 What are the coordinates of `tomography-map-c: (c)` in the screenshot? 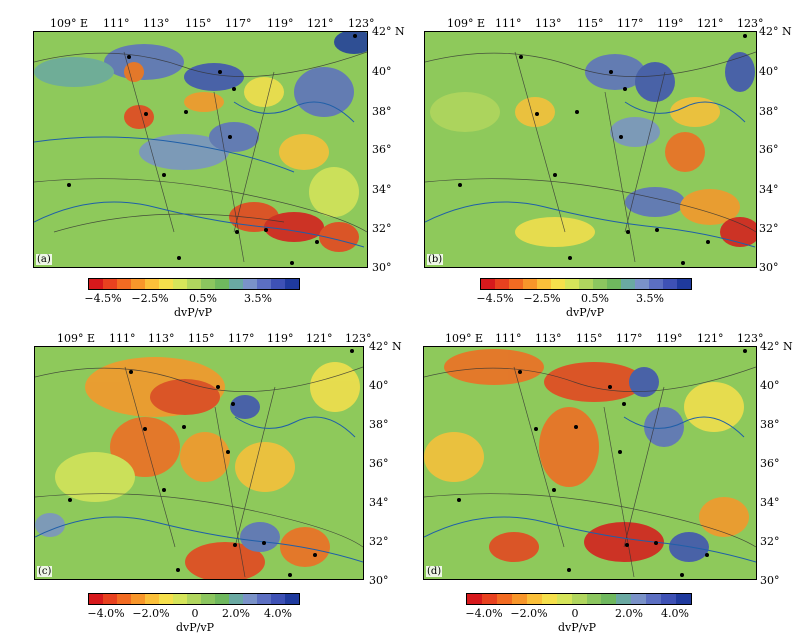 It's located at (199, 463).